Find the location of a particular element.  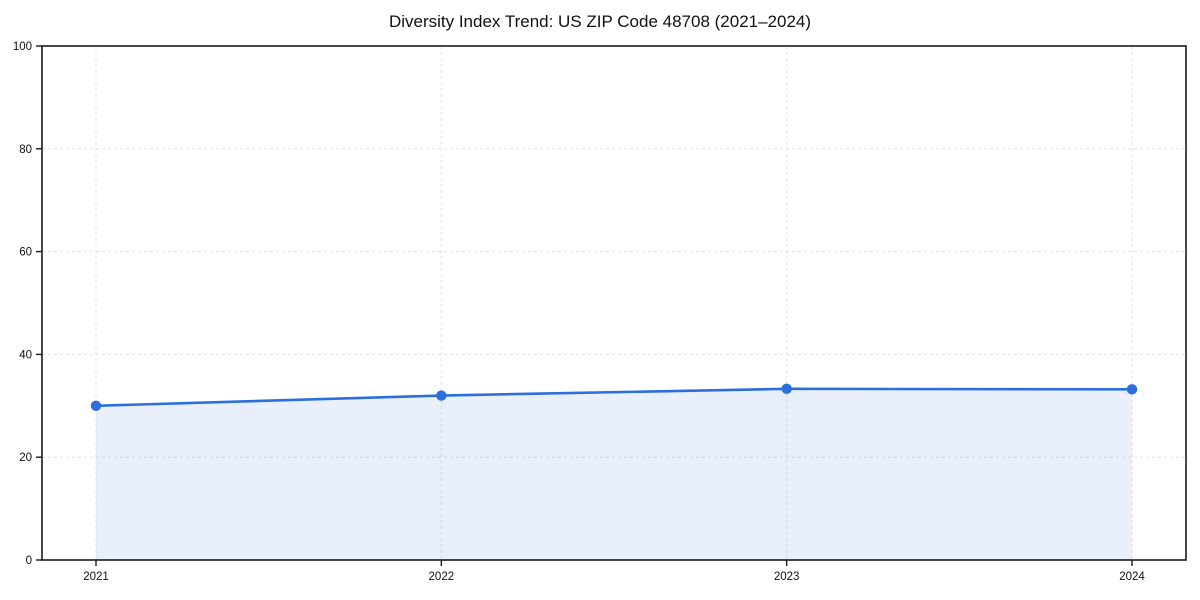

x-tick-label: 2022 is located at coordinates (442, 577).